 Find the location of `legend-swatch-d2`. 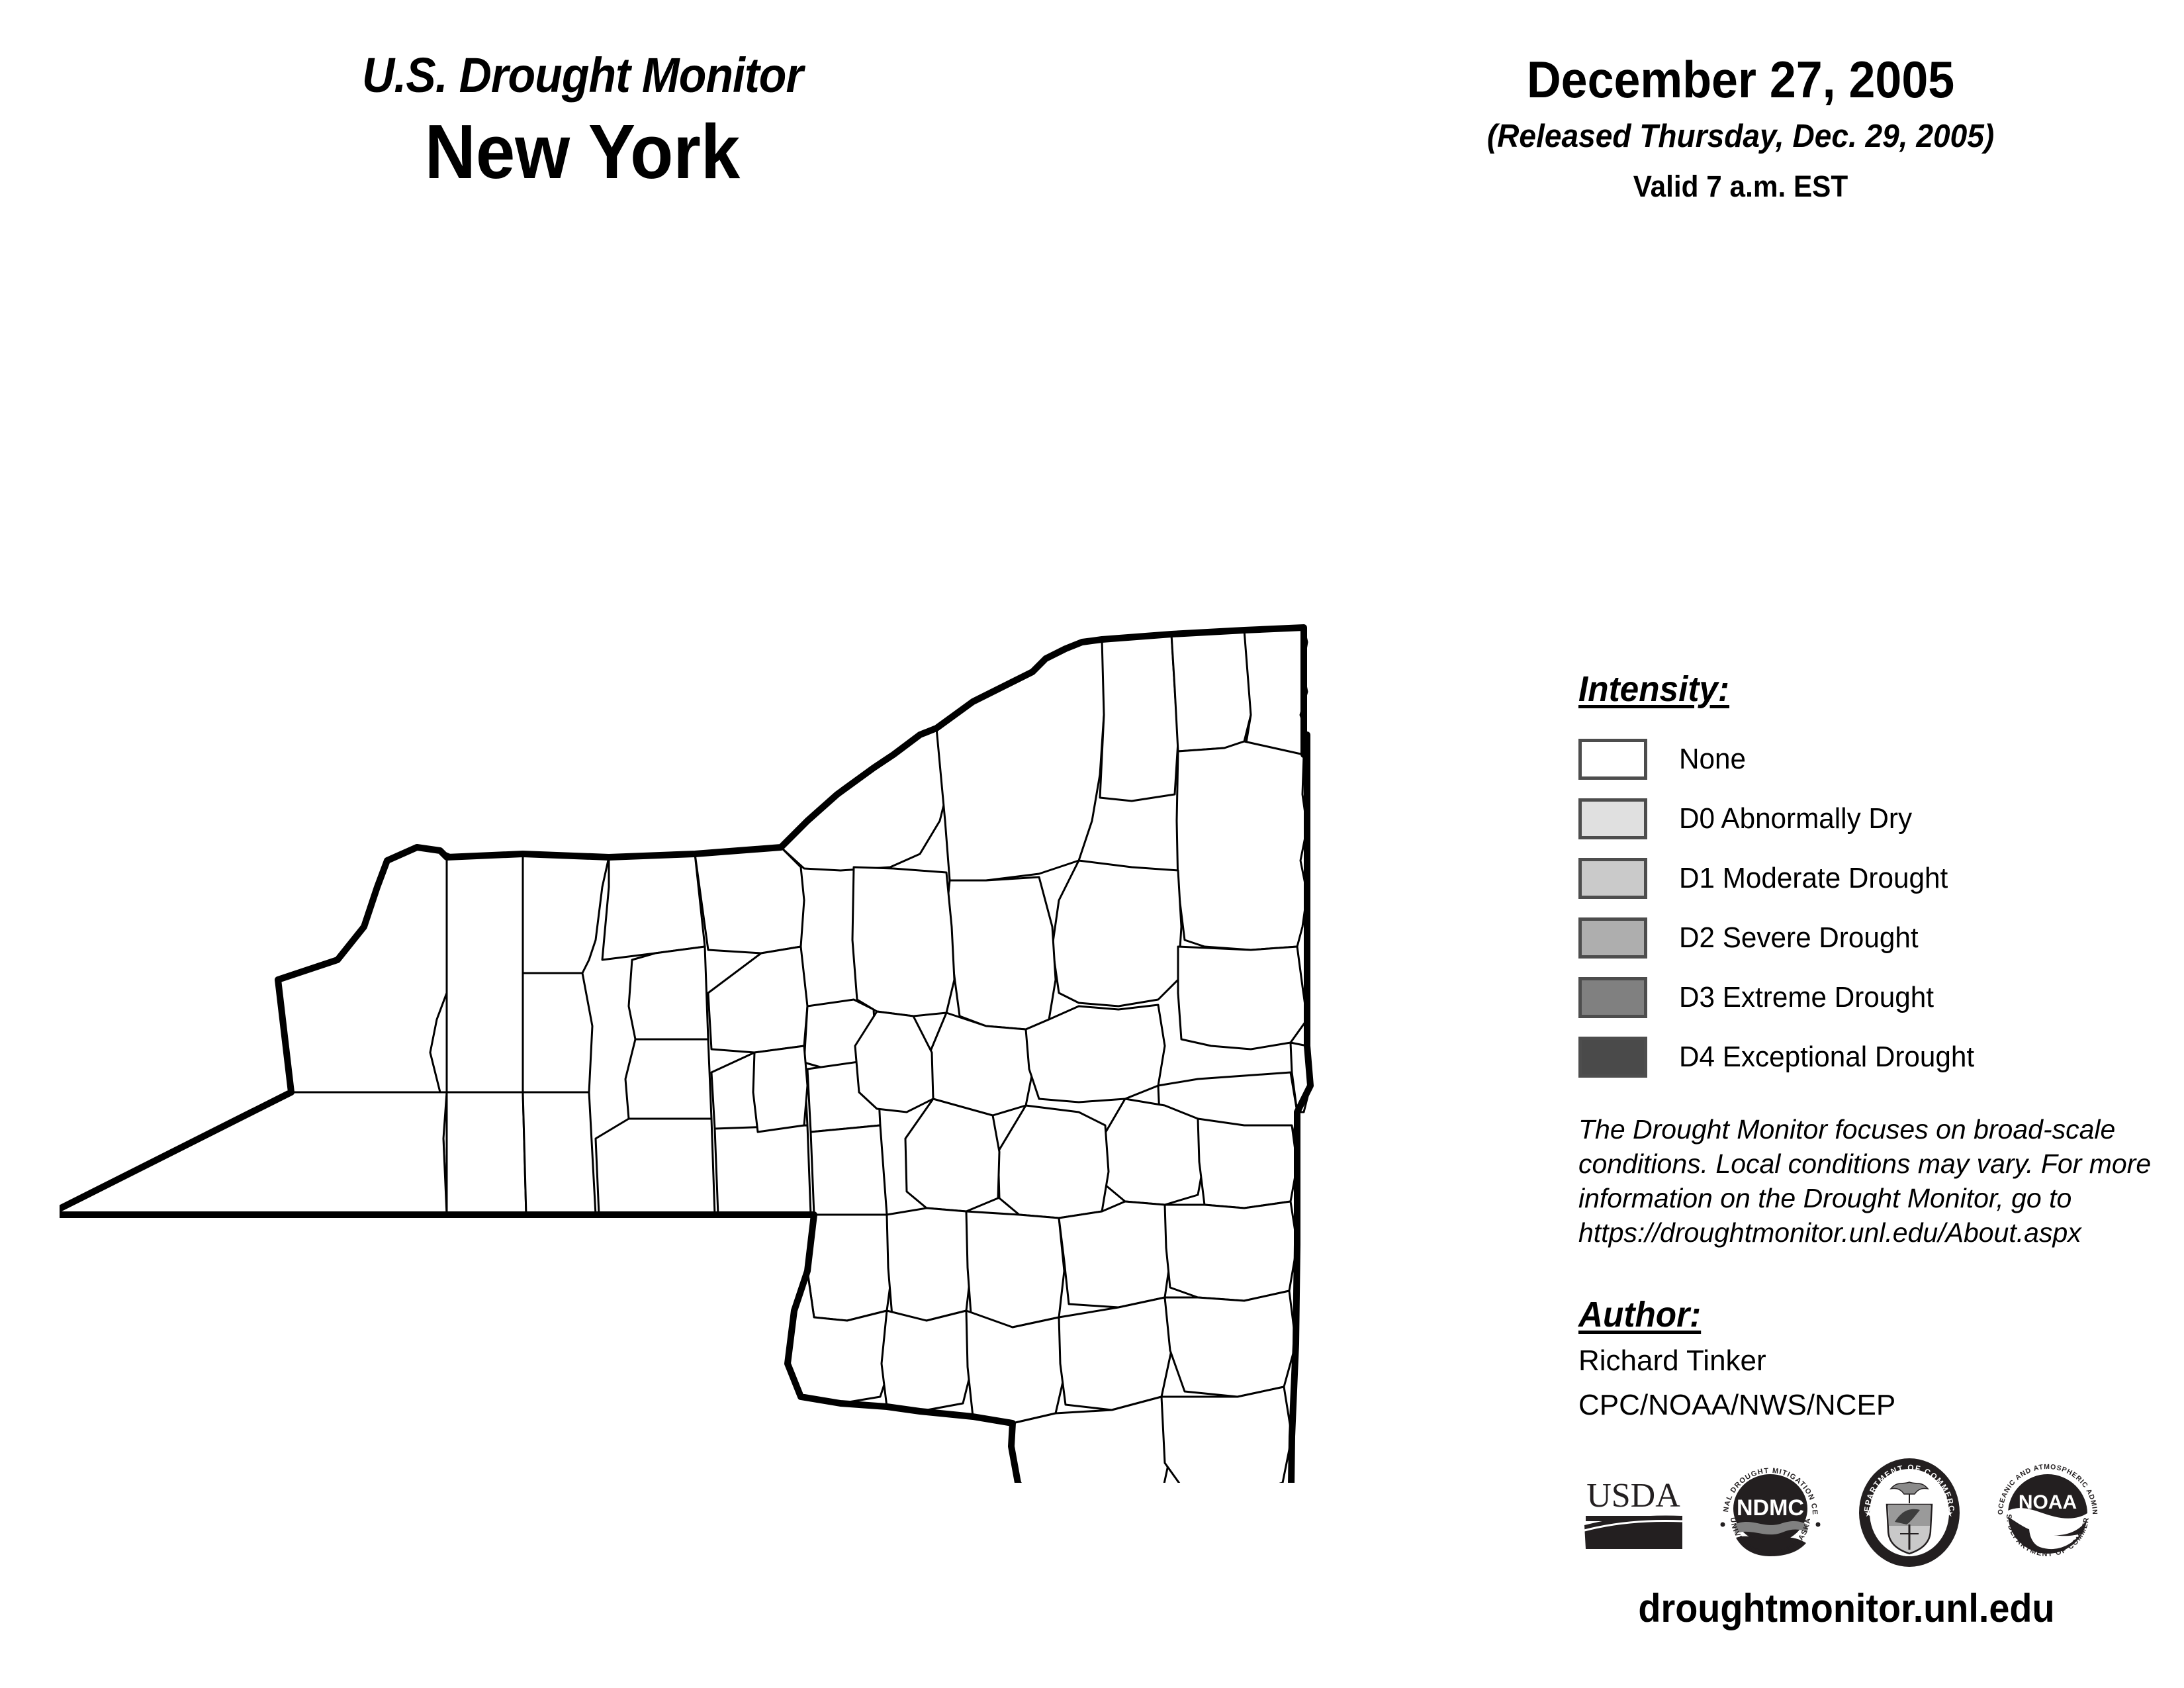

legend-swatch-d2 is located at coordinates (1612, 938).